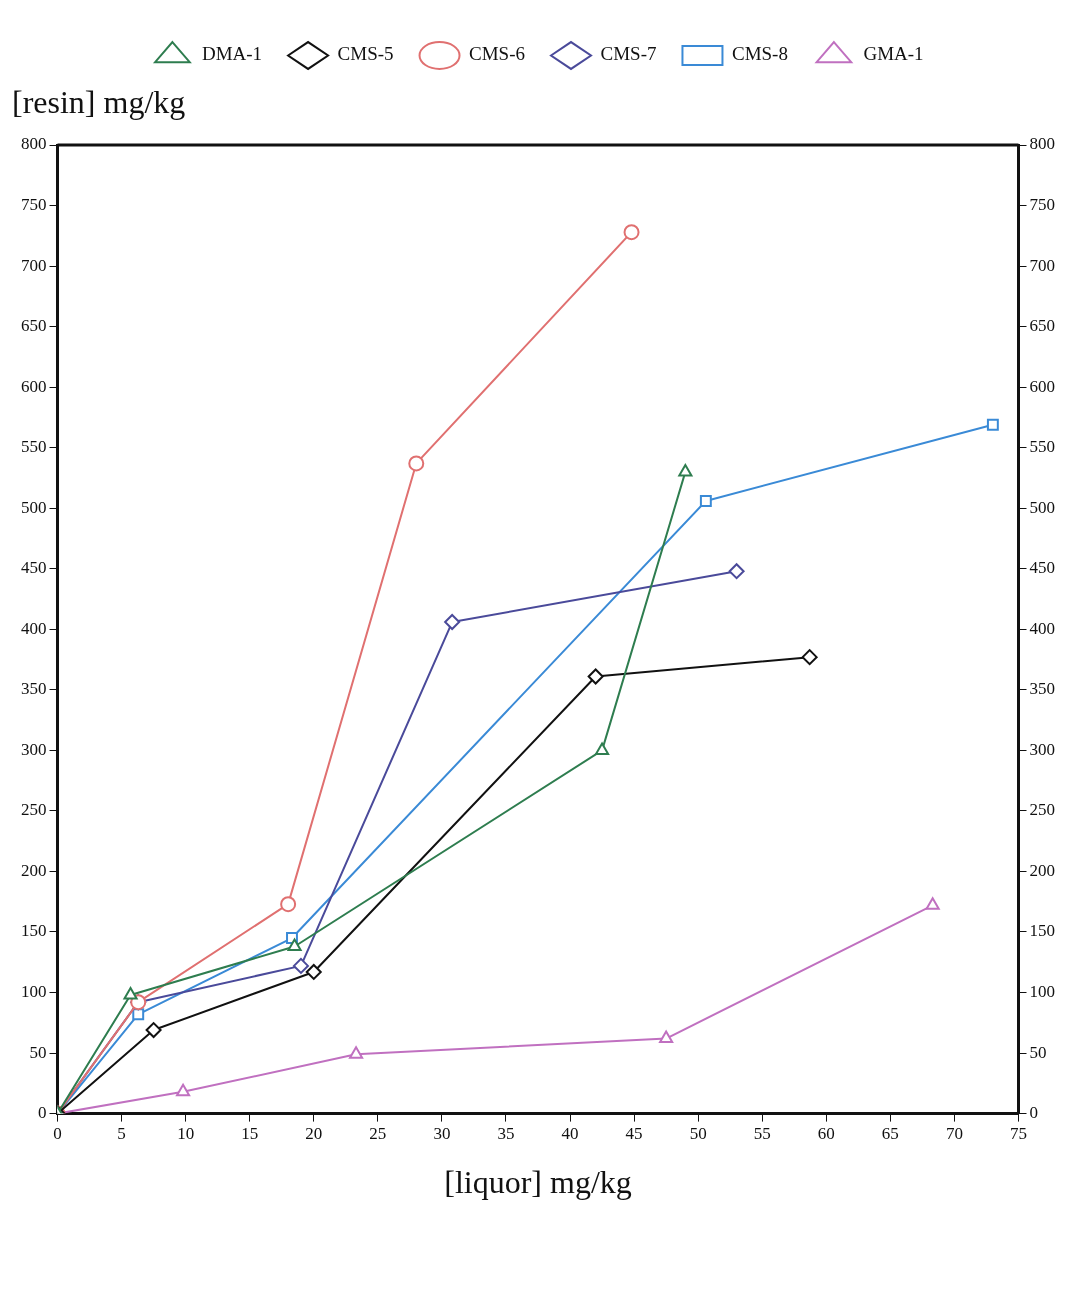 The height and width of the screenshot is (1298, 1078). I want to click on y2-tick-label: 100, so click(1042, 991).